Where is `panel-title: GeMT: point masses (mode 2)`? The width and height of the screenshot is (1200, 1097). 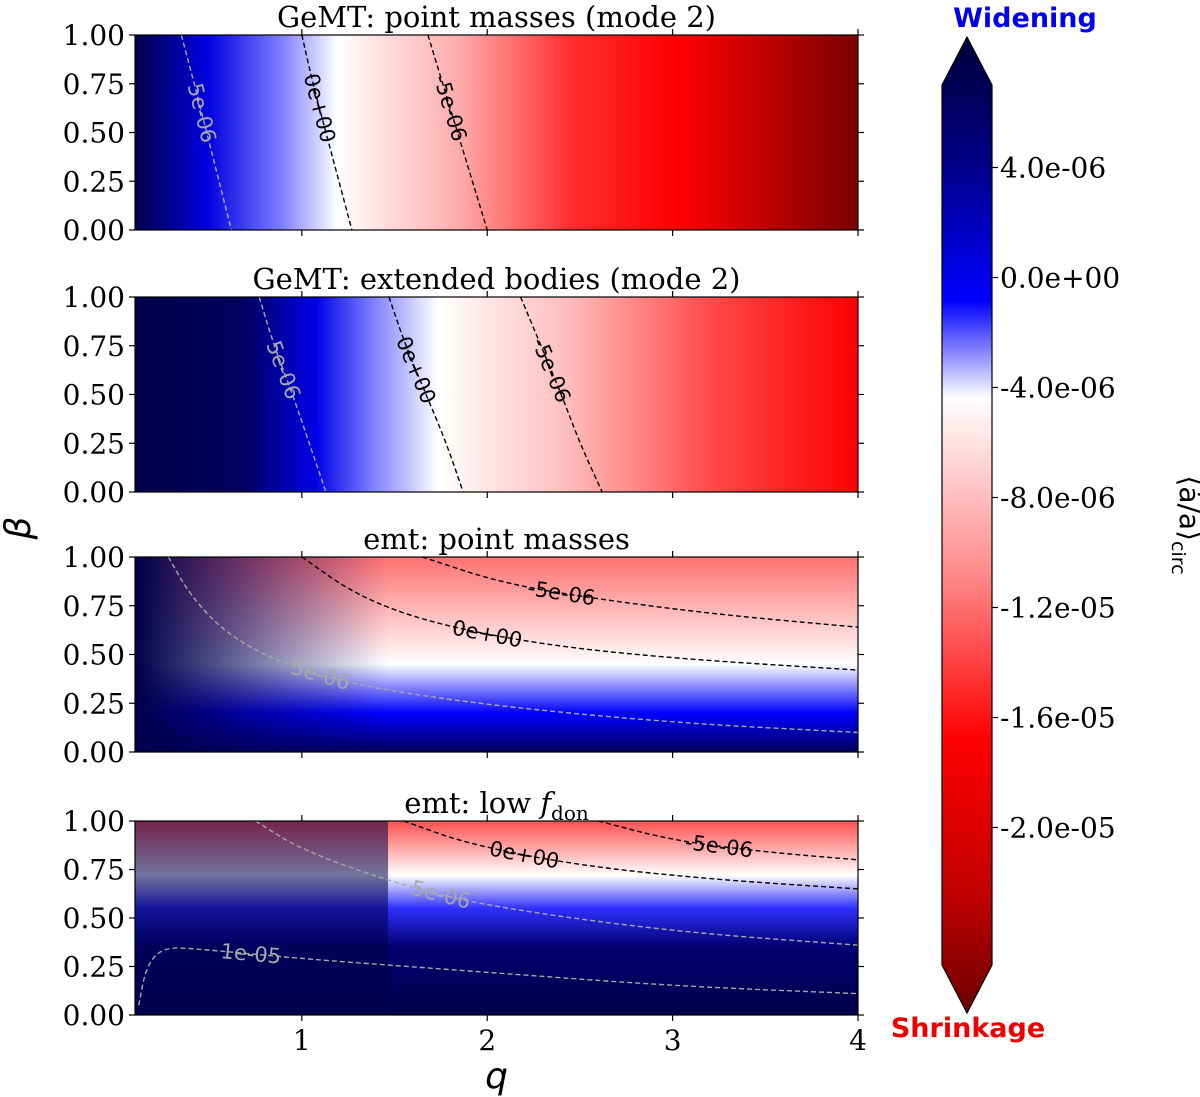
panel-title: GeMT: point masses (mode 2) is located at coordinates (496, 17).